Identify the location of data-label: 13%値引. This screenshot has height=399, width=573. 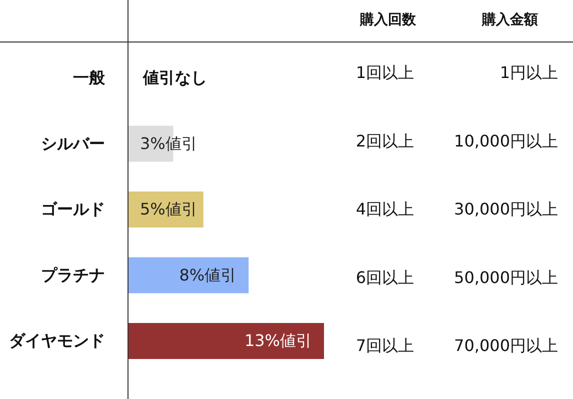
(278, 340).